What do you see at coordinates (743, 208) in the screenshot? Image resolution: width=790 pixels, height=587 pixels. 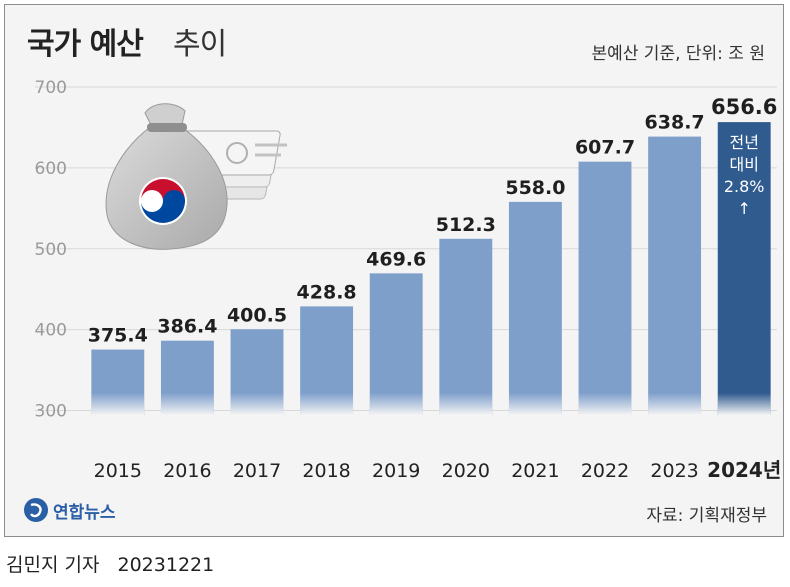 I see `bar-annotation: ↑` at bounding box center [743, 208].